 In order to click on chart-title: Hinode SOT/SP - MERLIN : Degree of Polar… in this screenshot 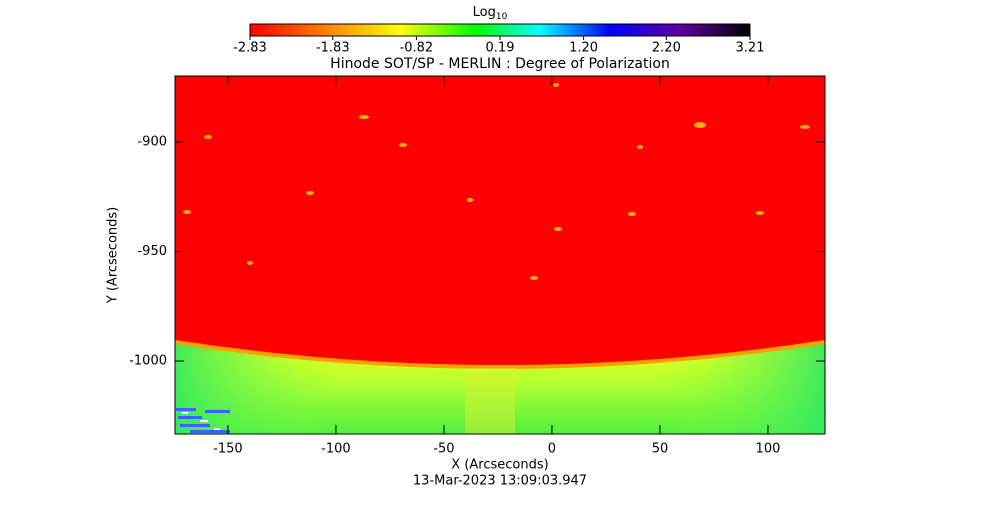, I will do `click(500, 64)`.